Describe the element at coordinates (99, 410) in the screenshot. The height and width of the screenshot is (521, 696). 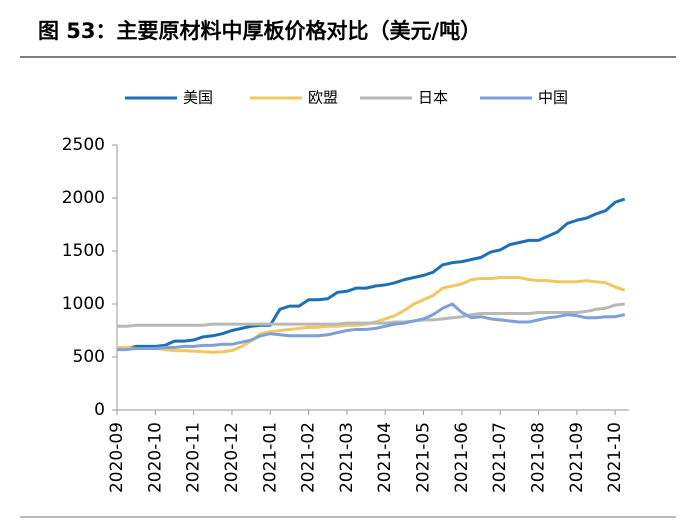
I see `y-tick-label: 0` at that location.